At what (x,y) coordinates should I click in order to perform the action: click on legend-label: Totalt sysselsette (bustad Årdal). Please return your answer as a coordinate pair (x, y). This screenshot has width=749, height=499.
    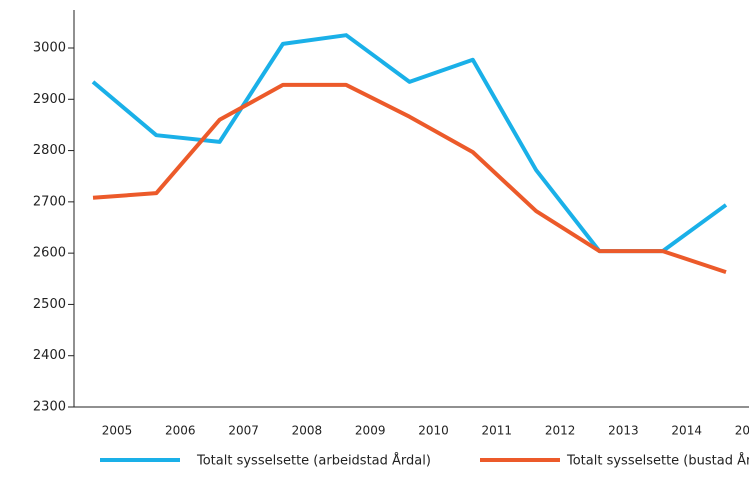
    Looking at the image, I should click on (657, 461).